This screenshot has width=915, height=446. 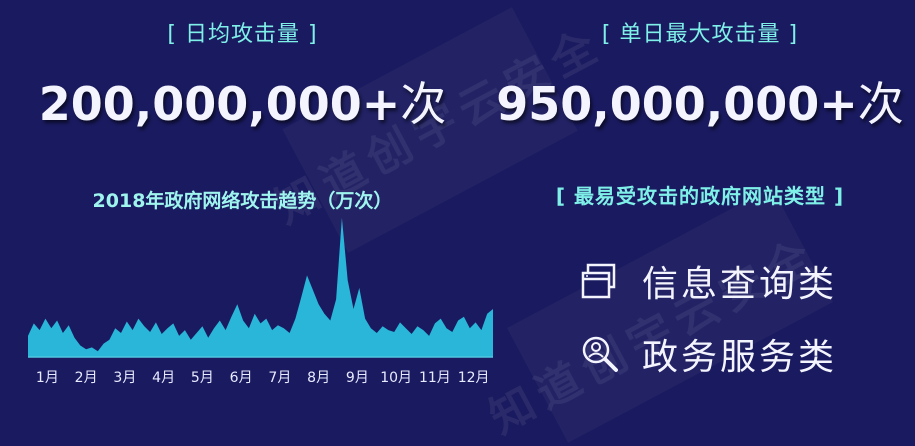 What do you see at coordinates (700, 34) in the screenshot?
I see `max-attack-label: [ 单日最大攻击量 ]` at bounding box center [700, 34].